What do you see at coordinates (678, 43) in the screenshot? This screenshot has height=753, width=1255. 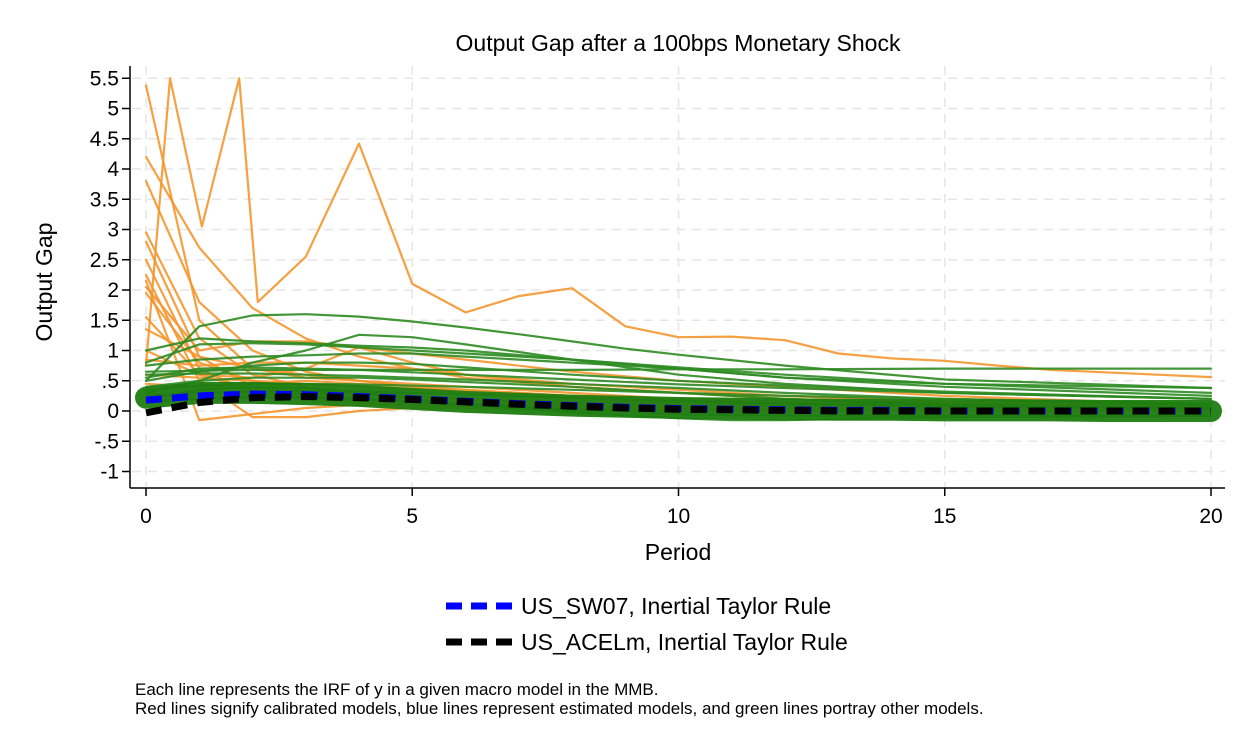 I see `chart-title: Output Gap after a 100bps Monetary Shock` at bounding box center [678, 43].